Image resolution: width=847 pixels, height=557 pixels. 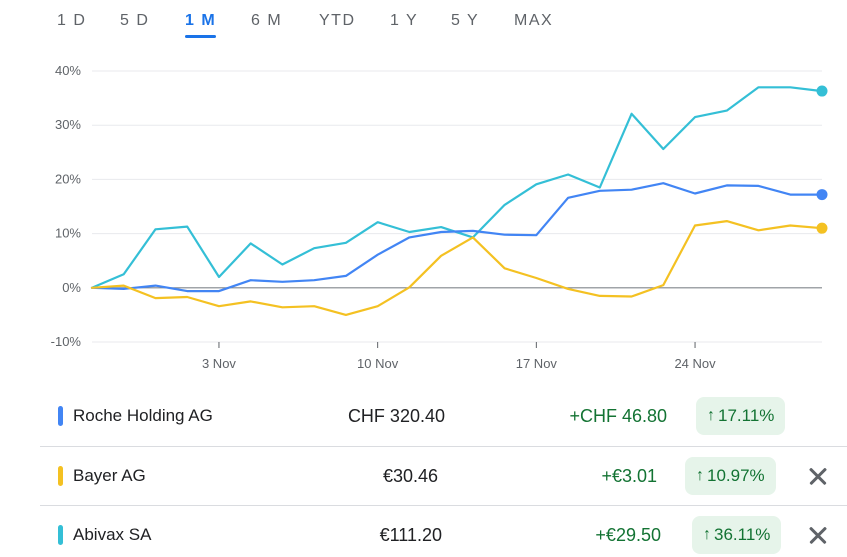 What do you see at coordinates (537, 363) in the screenshot?
I see `x-tick-label: 17 Nov` at bounding box center [537, 363].